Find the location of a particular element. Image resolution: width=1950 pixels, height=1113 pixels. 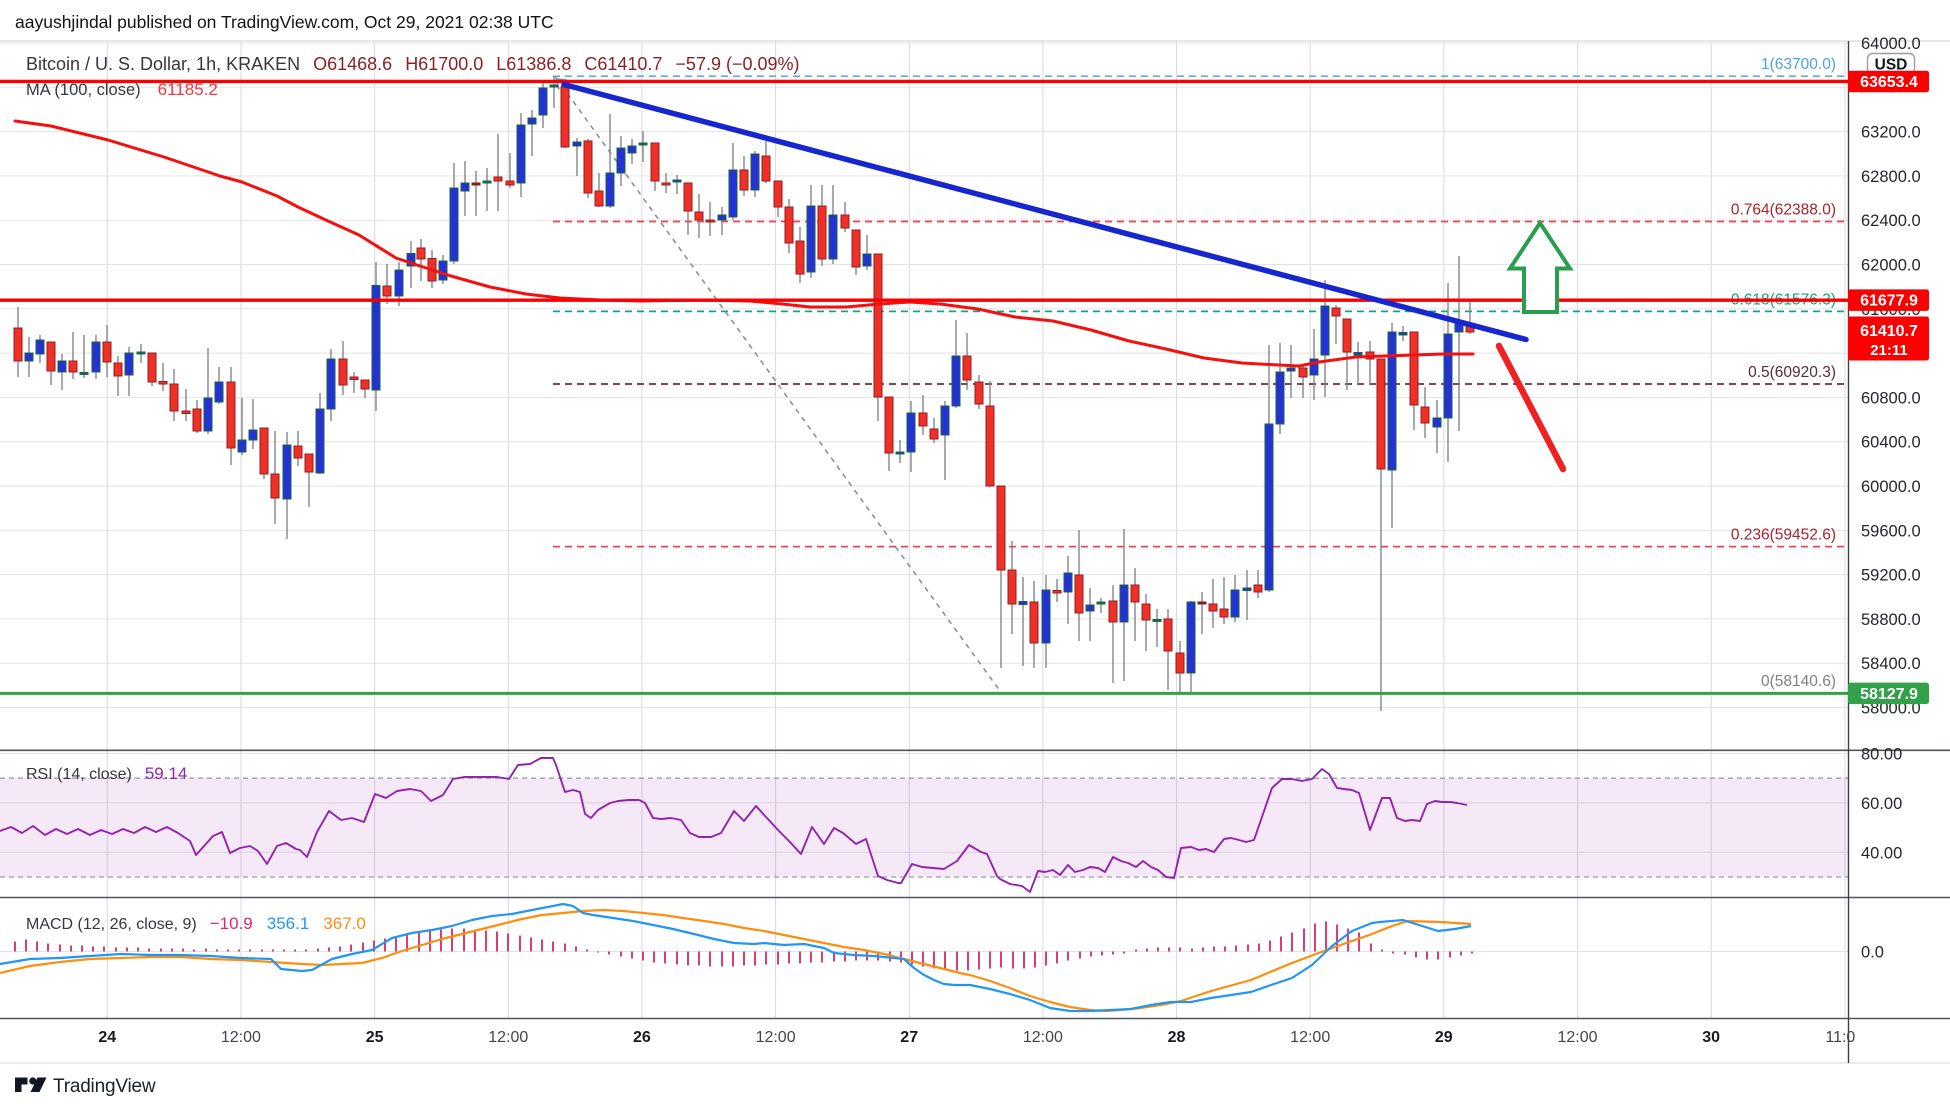

svg-text:RSI (14, close)59.14: RSI (14, close) 59.14 is located at coordinates (106, 773).